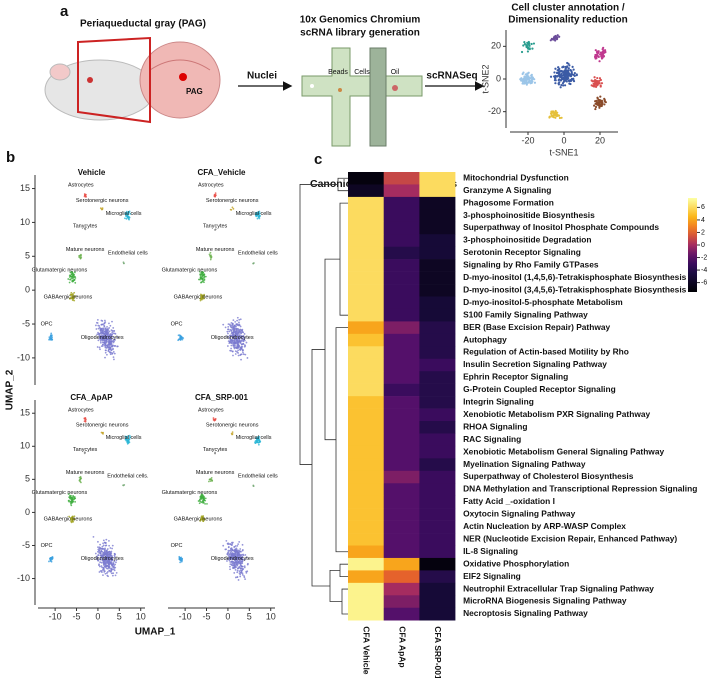  What do you see at coordinates (90, 277) in the screenshot?
I see `umap-plot` at bounding box center [90, 277].